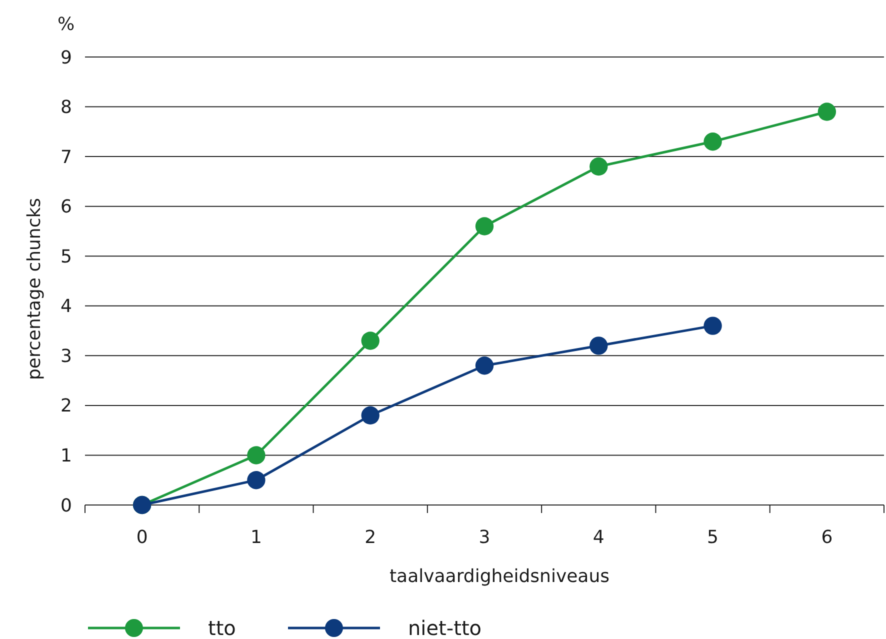 The height and width of the screenshot is (639, 886). What do you see at coordinates (66, 456) in the screenshot?
I see `y-tick-label: 1` at bounding box center [66, 456].